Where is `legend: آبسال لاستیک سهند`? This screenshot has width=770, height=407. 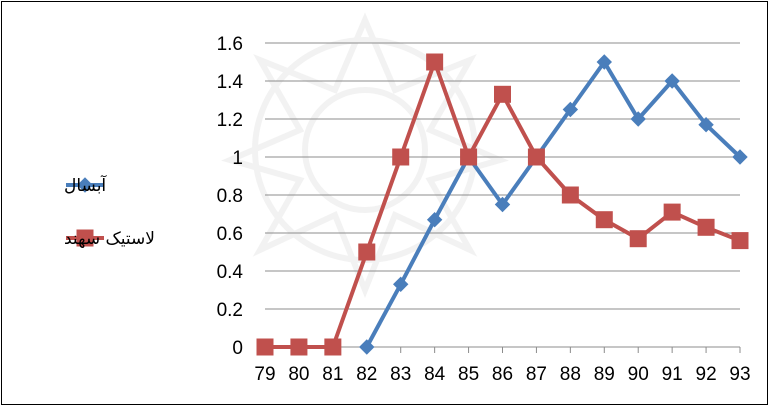
legend: آبسال لاستیک سهند is located at coordinates (109, 211).